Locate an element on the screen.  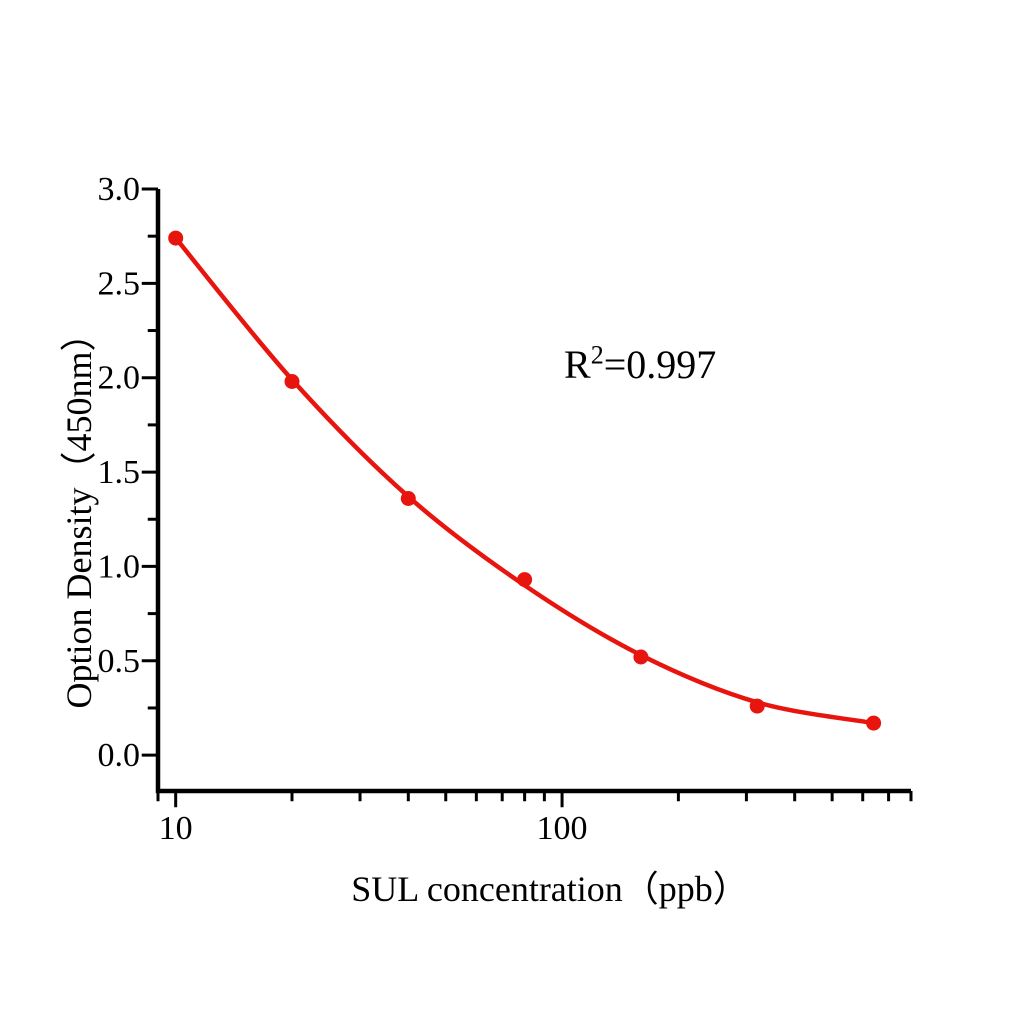
y-tick-label: 3.0 is located at coordinates (119, 189).